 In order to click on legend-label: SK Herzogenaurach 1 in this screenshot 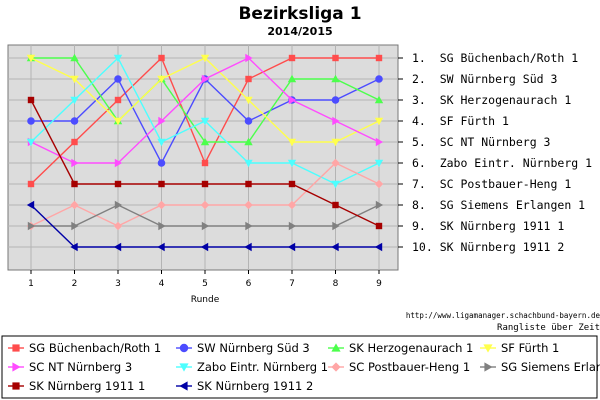, I will do `click(411, 348)`.